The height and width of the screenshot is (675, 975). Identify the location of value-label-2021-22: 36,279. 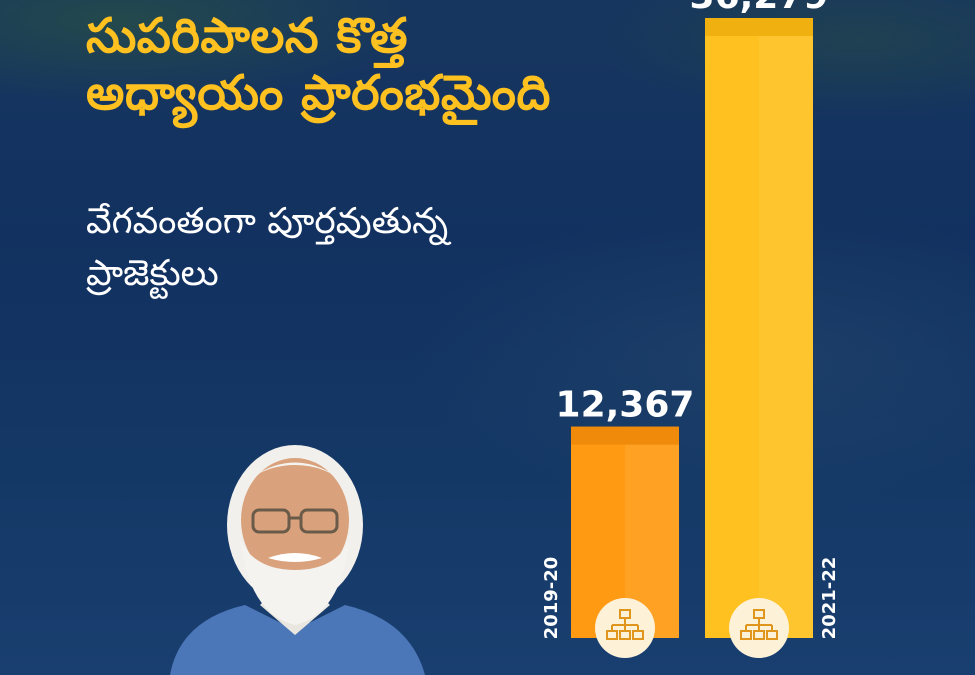
(759, 8).